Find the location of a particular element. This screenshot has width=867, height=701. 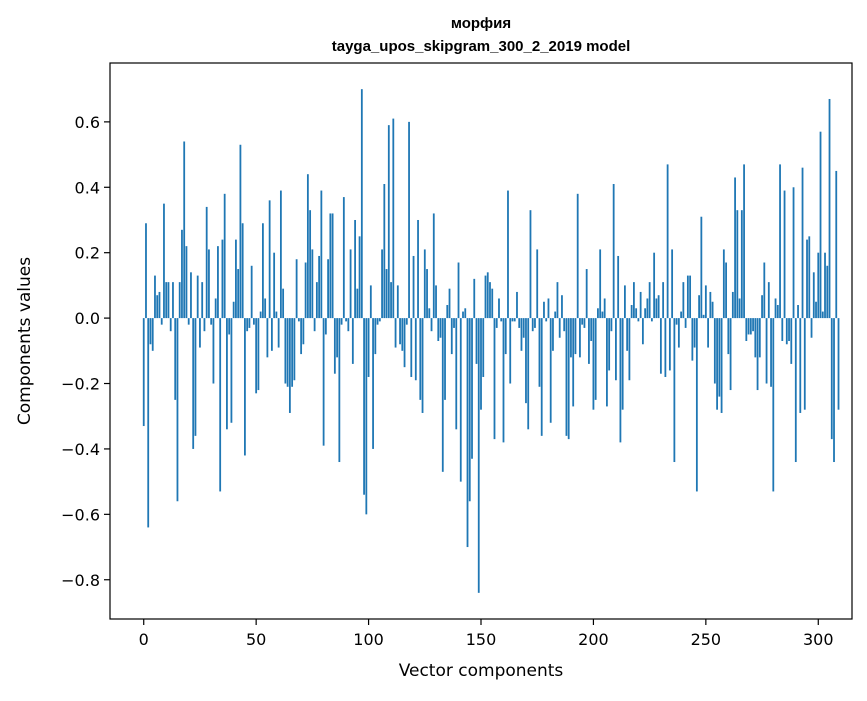

x-tick-label: 50 is located at coordinates (256, 639).